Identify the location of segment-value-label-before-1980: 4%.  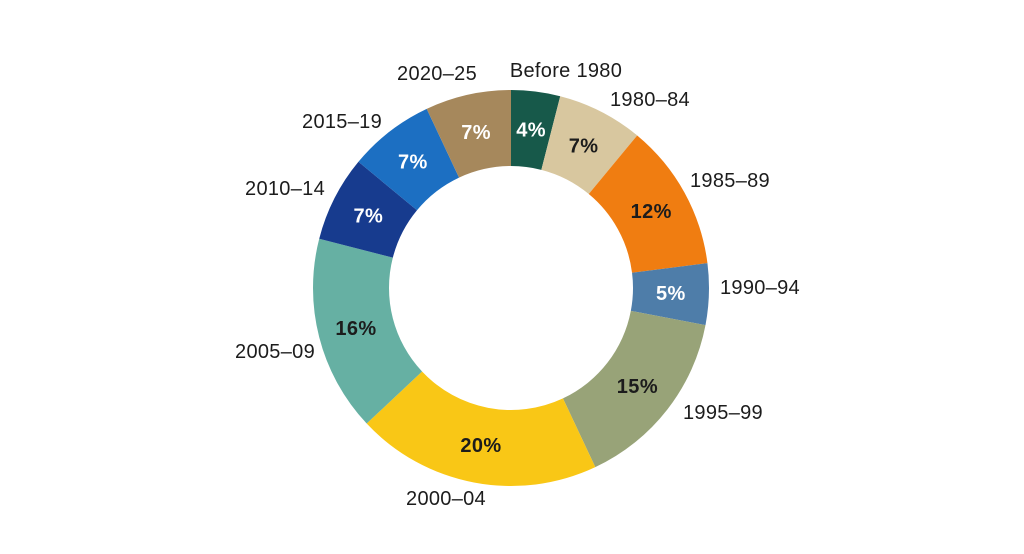
(531, 130).